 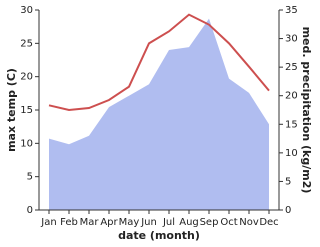 What do you see at coordinates (189, 222) in the screenshot?
I see `x-tick-label: Aug` at bounding box center [189, 222].